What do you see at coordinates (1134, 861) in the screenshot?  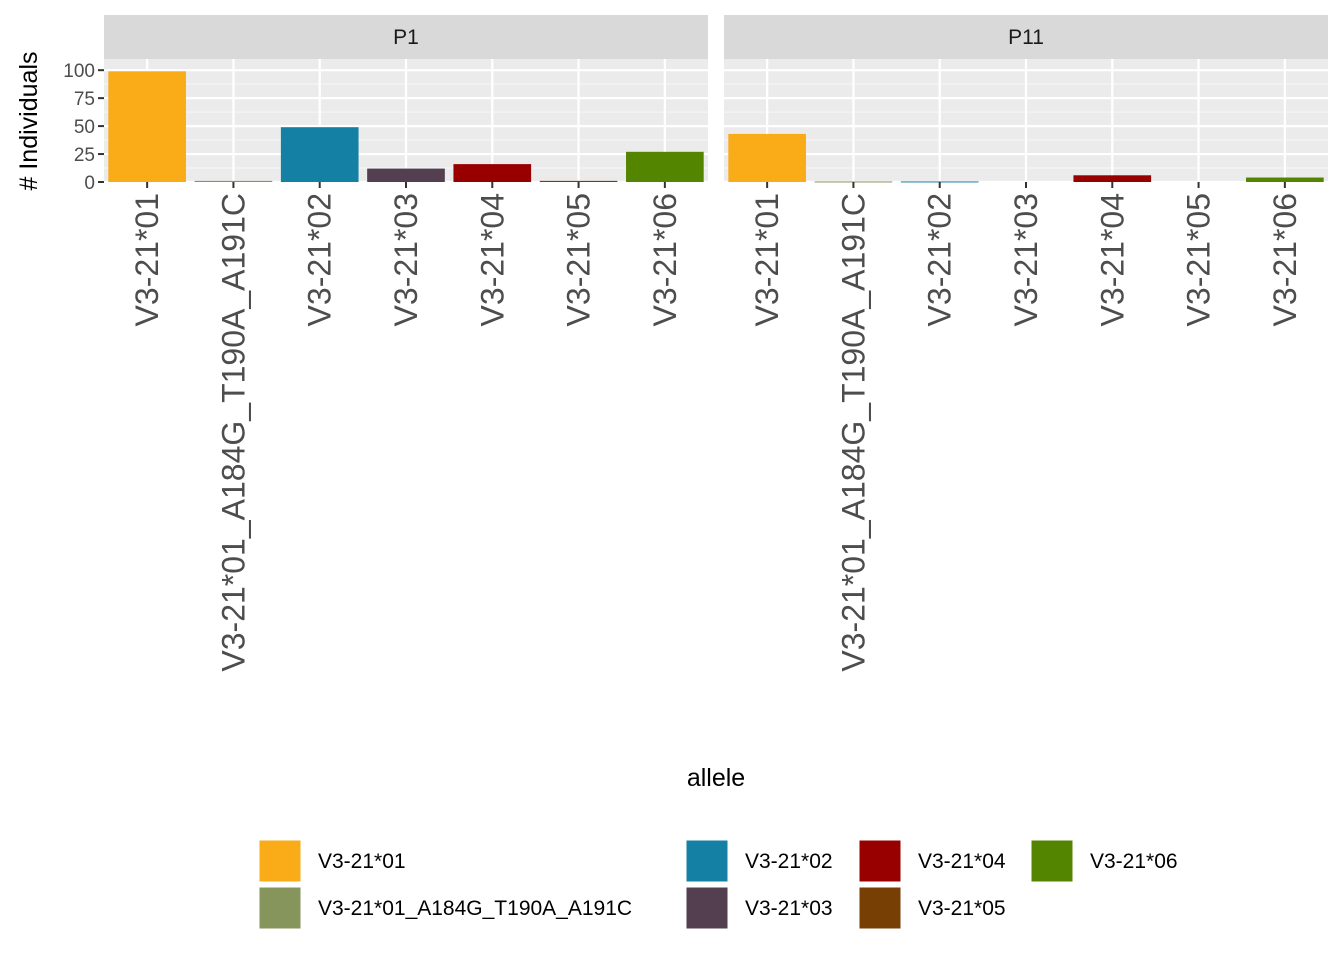 I see `legend-label: V3-21*06` at bounding box center [1134, 861].